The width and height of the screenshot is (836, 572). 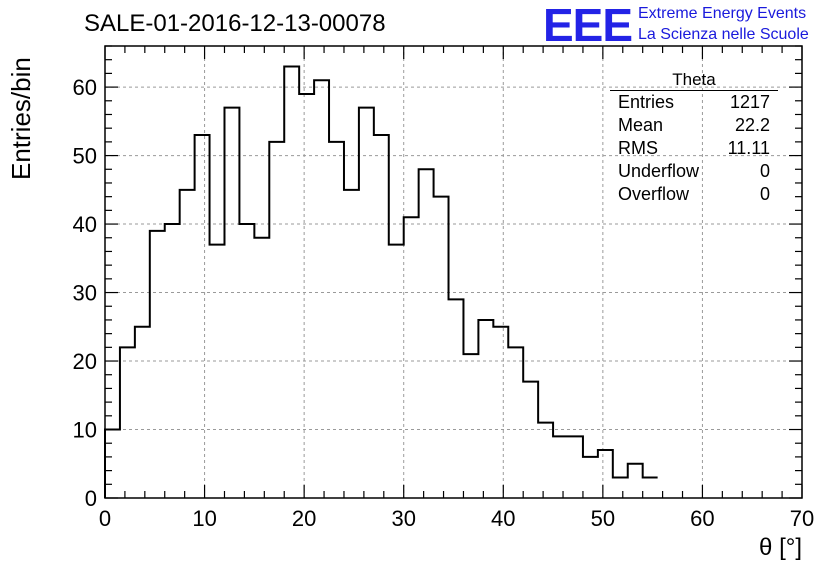 I want to click on stats-row-underflow: Underflow 0, so click(x=694, y=171).